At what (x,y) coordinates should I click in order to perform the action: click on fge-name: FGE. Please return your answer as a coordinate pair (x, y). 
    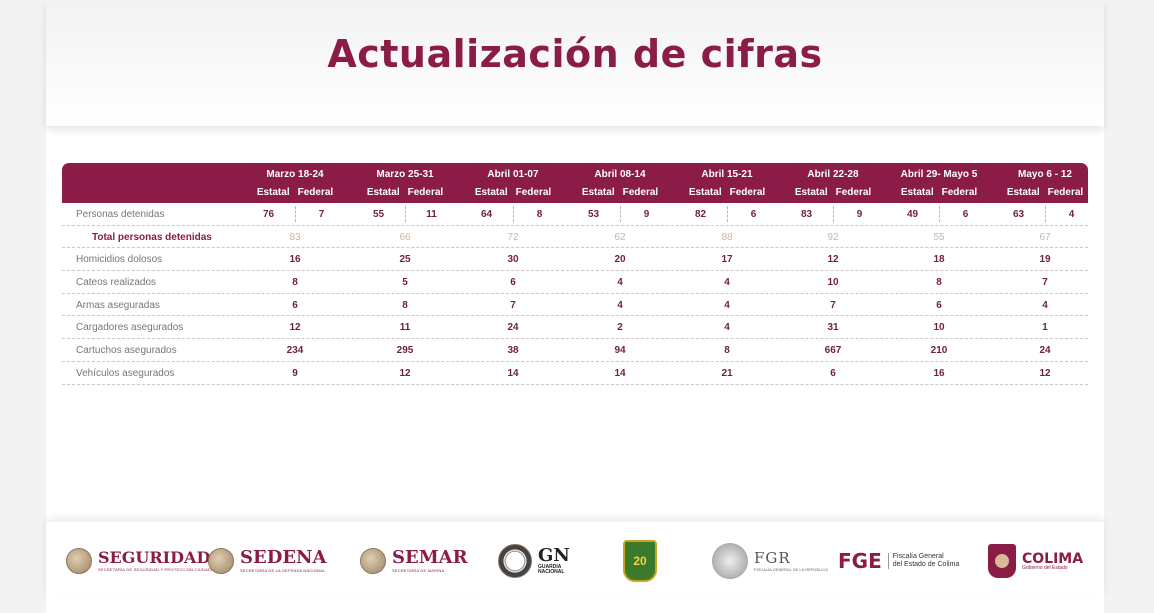
    Looking at the image, I should click on (860, 561).